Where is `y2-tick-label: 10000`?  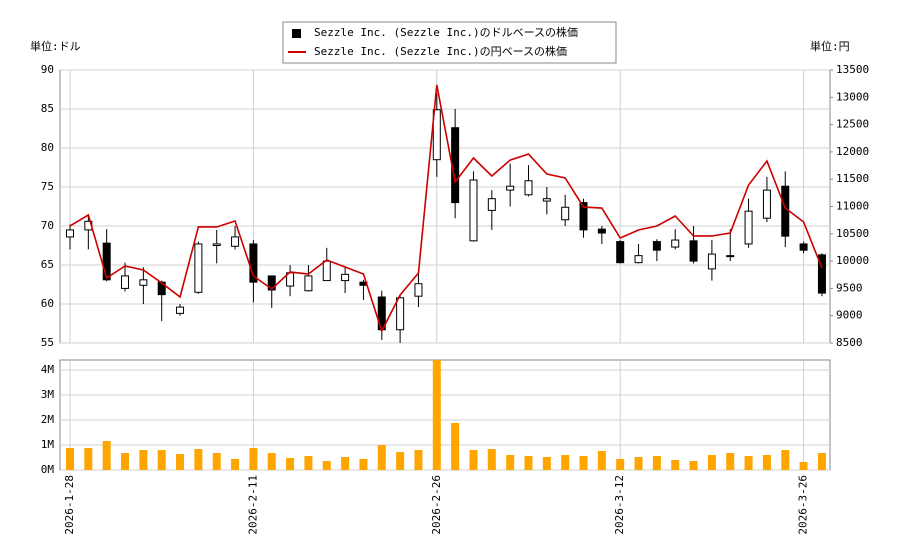
y2-tick-label: 10000 is located at coordinates (852, 260).